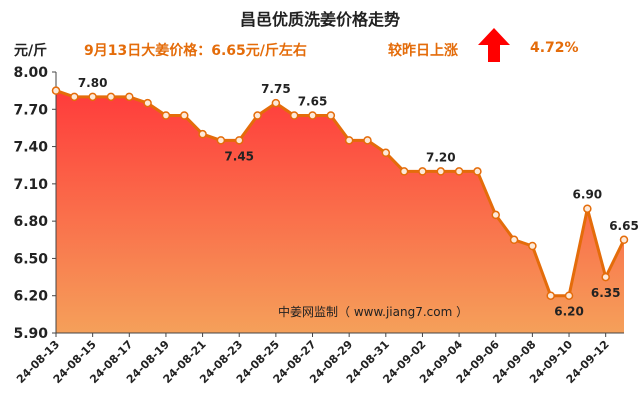 This screenshot has height=410, width=640. What do you see at coordinates (30, 259) in the screenshot?
I see `y-tick-label: 6.50` at bounding box center [30, 259].